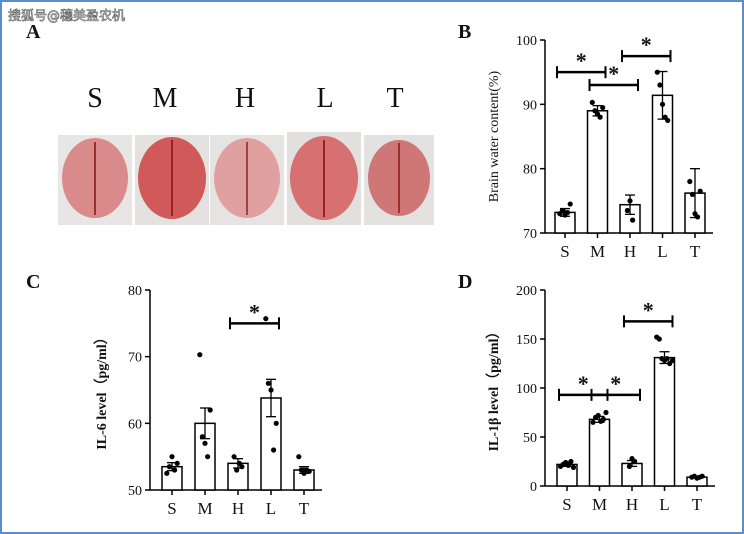 The height and width of the screenshot is (534, 744). What do you see at coordinates (526, 340) in the screenshot?
I see `y-tick-label: 150` at bounding box center [526, 340].